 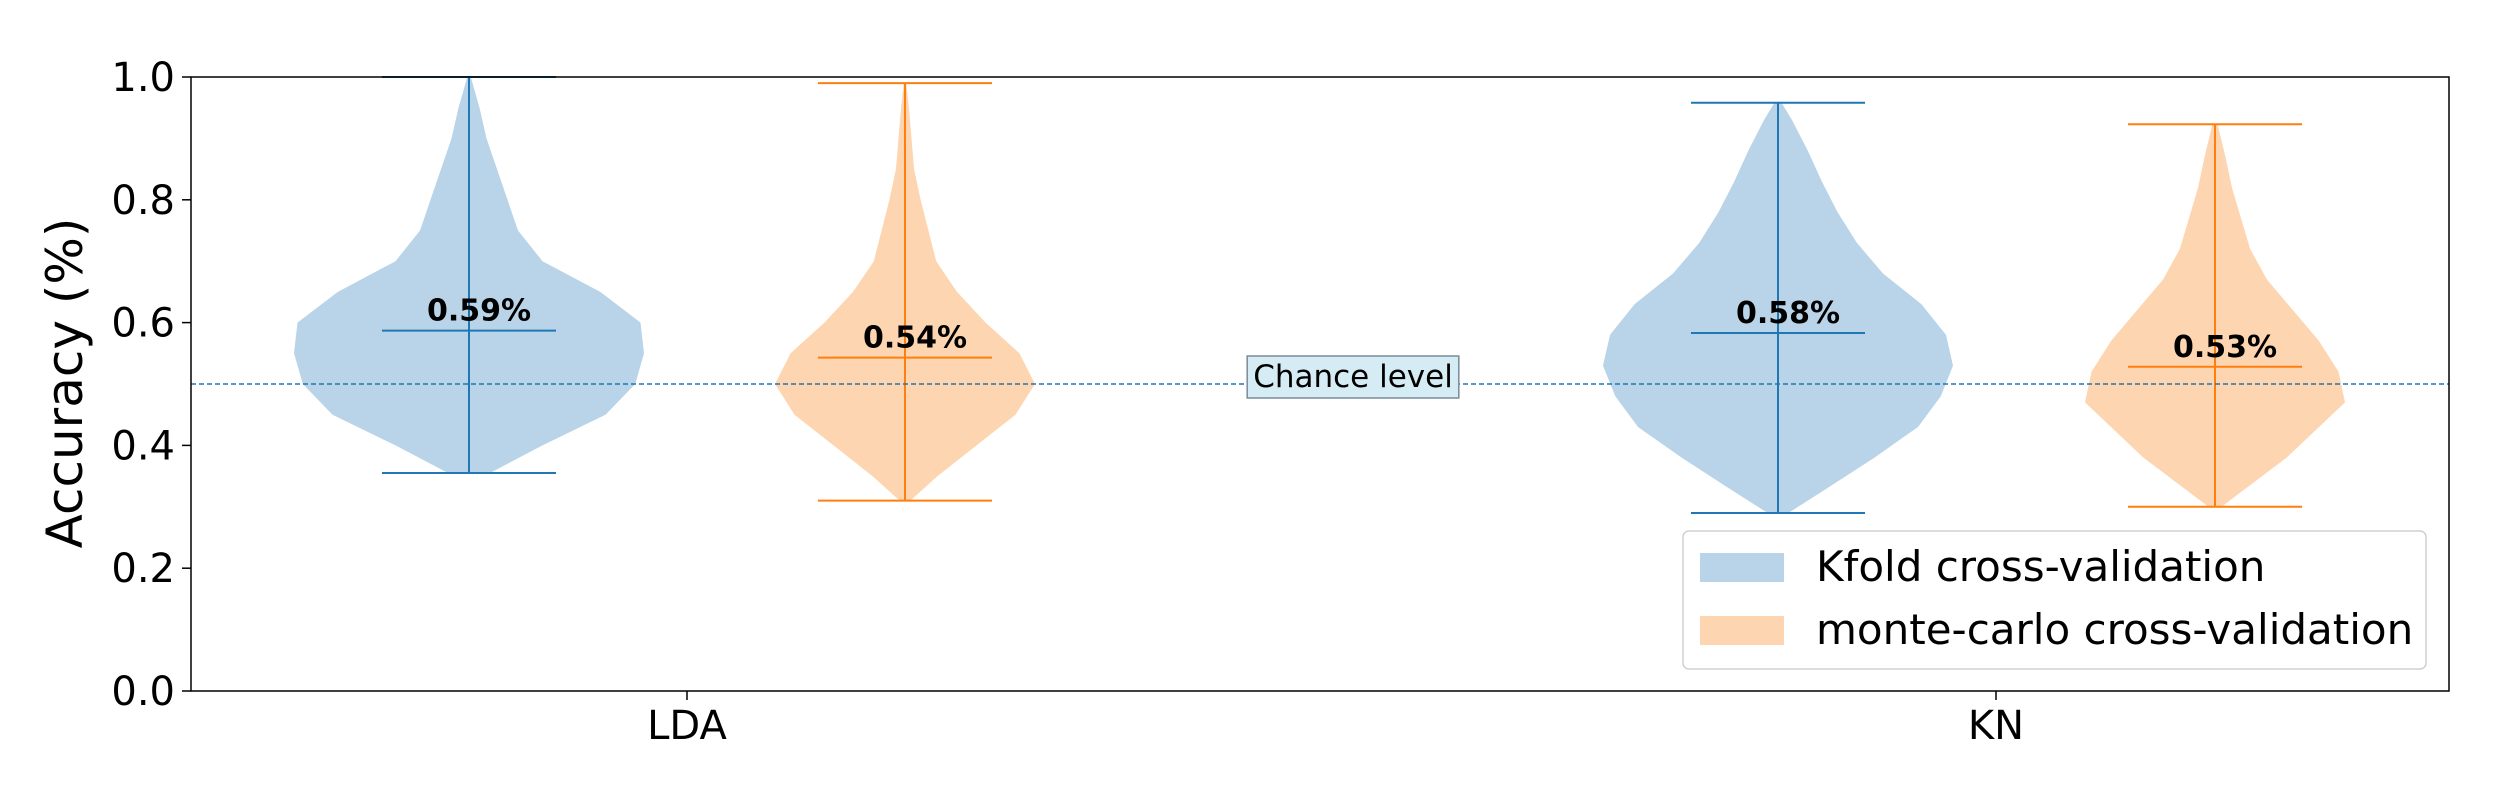 I want to click on legend-label-montecarlo: monte-carlo cross-validation, so click(x=2114, y=629).